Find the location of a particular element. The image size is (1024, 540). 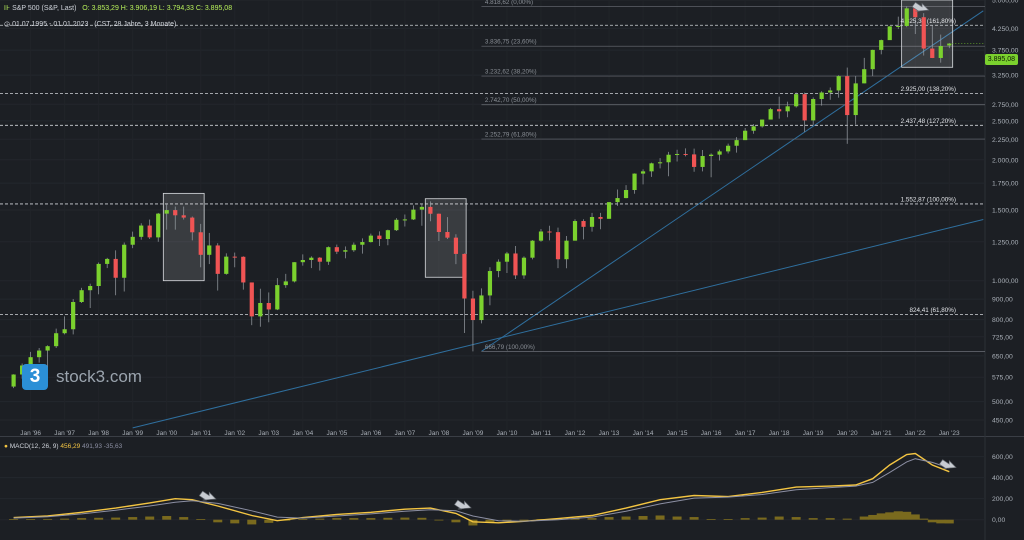

y-tick-label: 1.250,00 is located at coordinates (1005, 242).